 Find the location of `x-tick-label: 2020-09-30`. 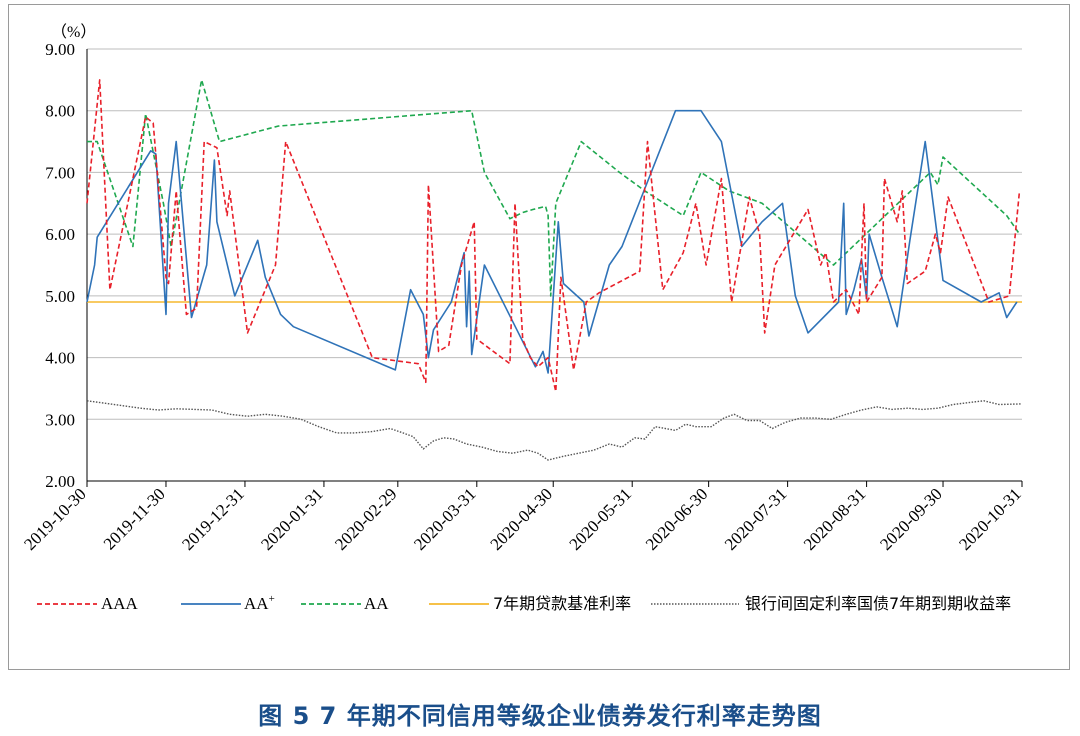

x-tick-label: 2020-09-30 is located at coordinates (911, 519).